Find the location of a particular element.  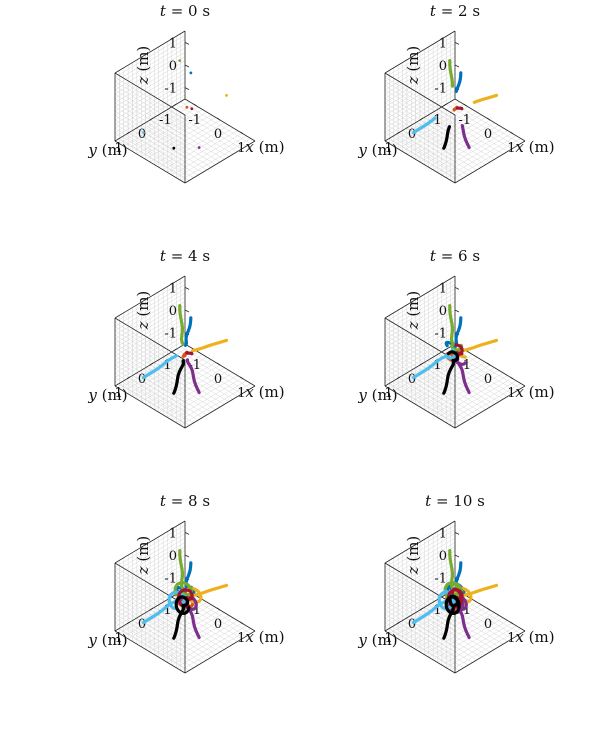

z-tick-label: 0 is located at coordinates (173, 66).